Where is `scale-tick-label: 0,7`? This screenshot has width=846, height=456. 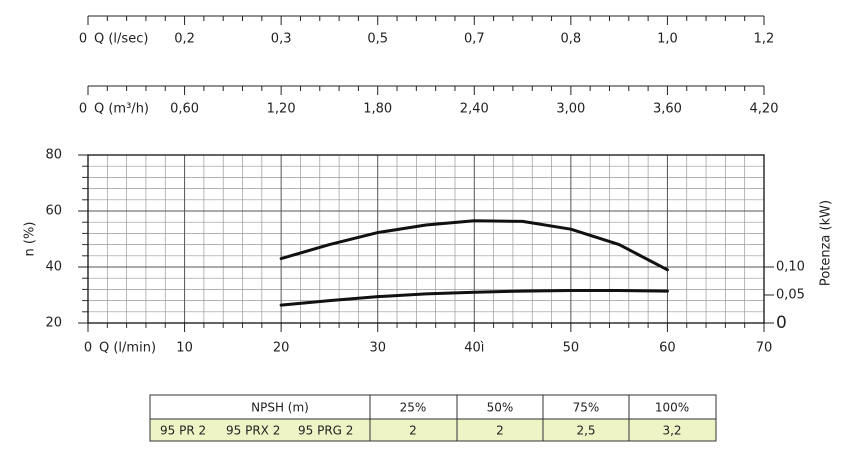
scale-tick-label: 0,7 is located at coordinates (474, 39).